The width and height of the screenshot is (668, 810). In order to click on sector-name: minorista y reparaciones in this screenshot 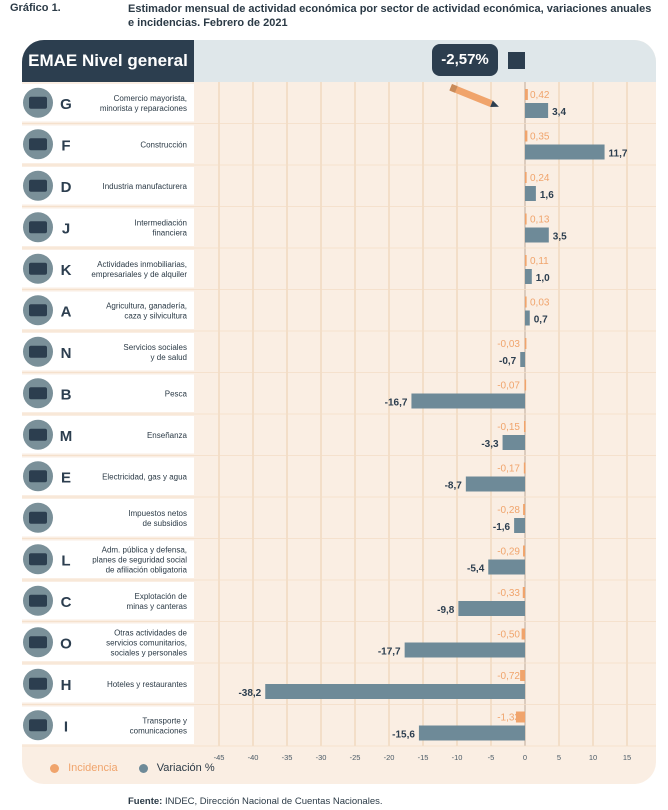, I will do `click(143, 108)`.